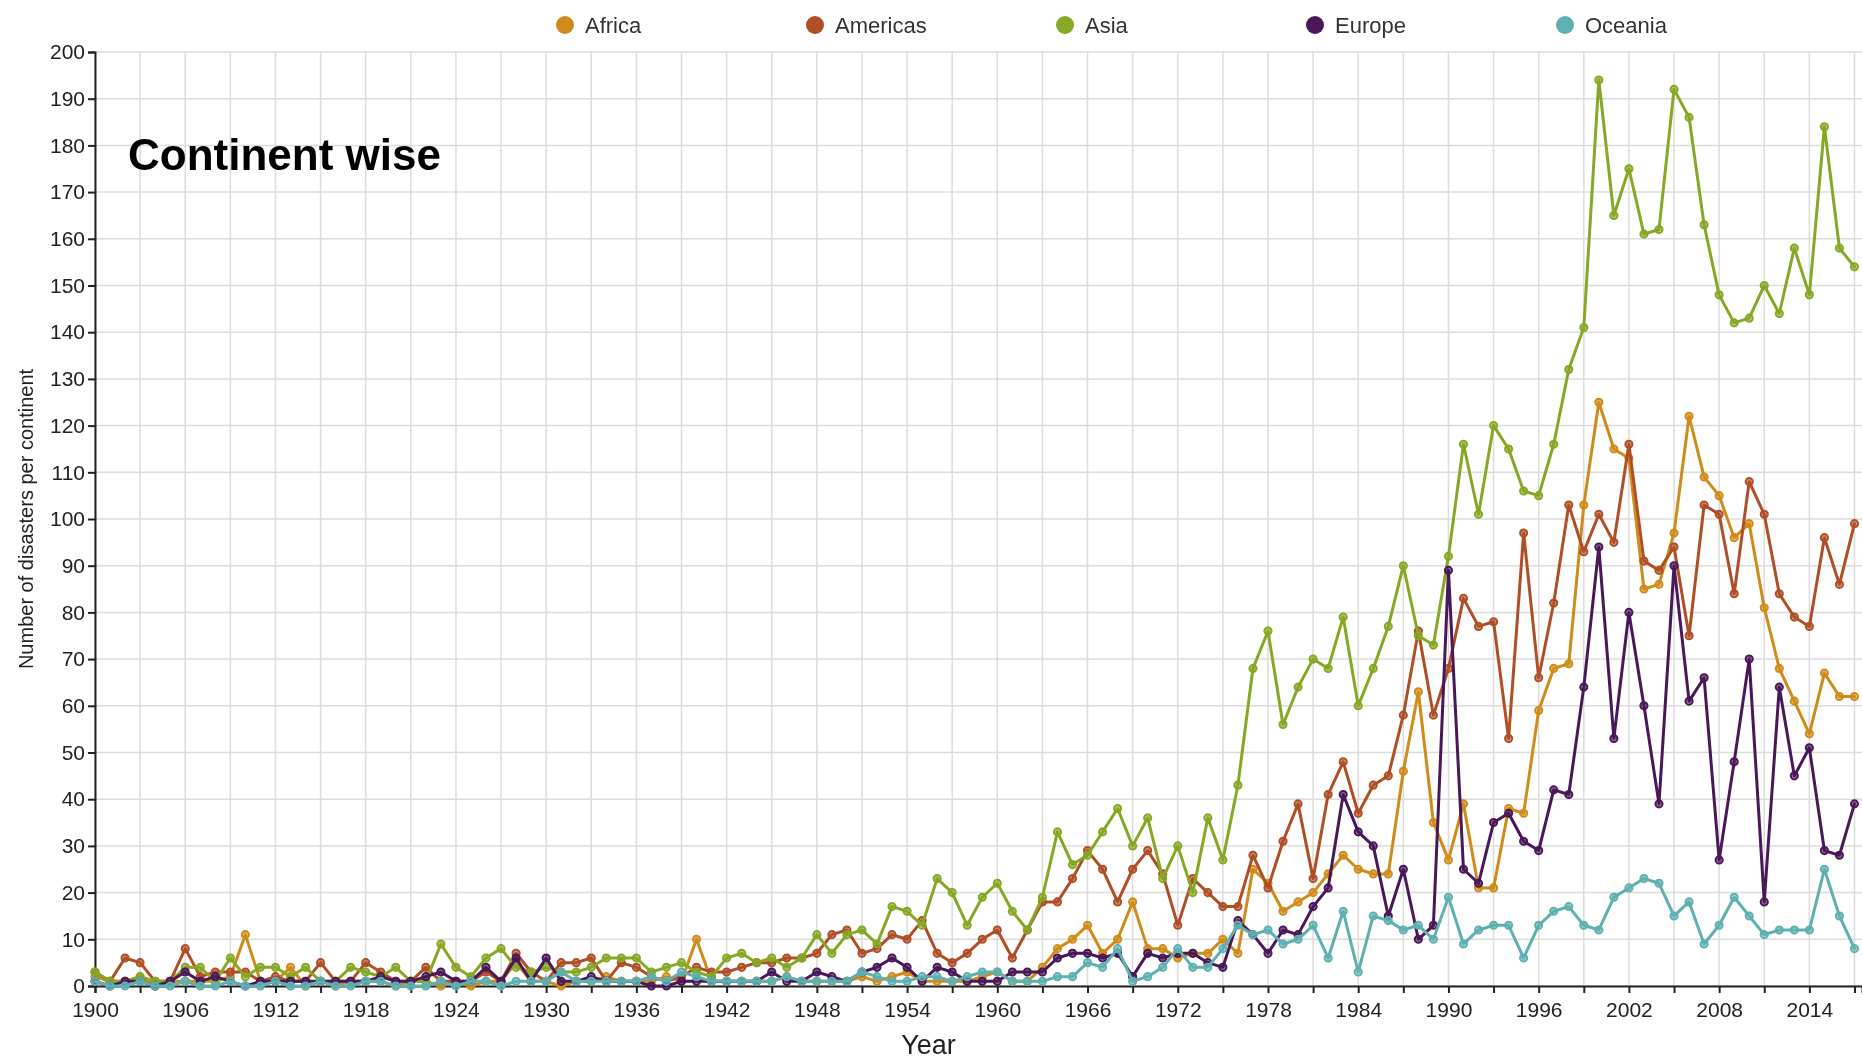 This screenshot has height=1059, width=1862. What do you see at coordinates (817, 1009) in the screenshot?
I see `x-tick-label: 1948` at bounding box center [817, 1009].